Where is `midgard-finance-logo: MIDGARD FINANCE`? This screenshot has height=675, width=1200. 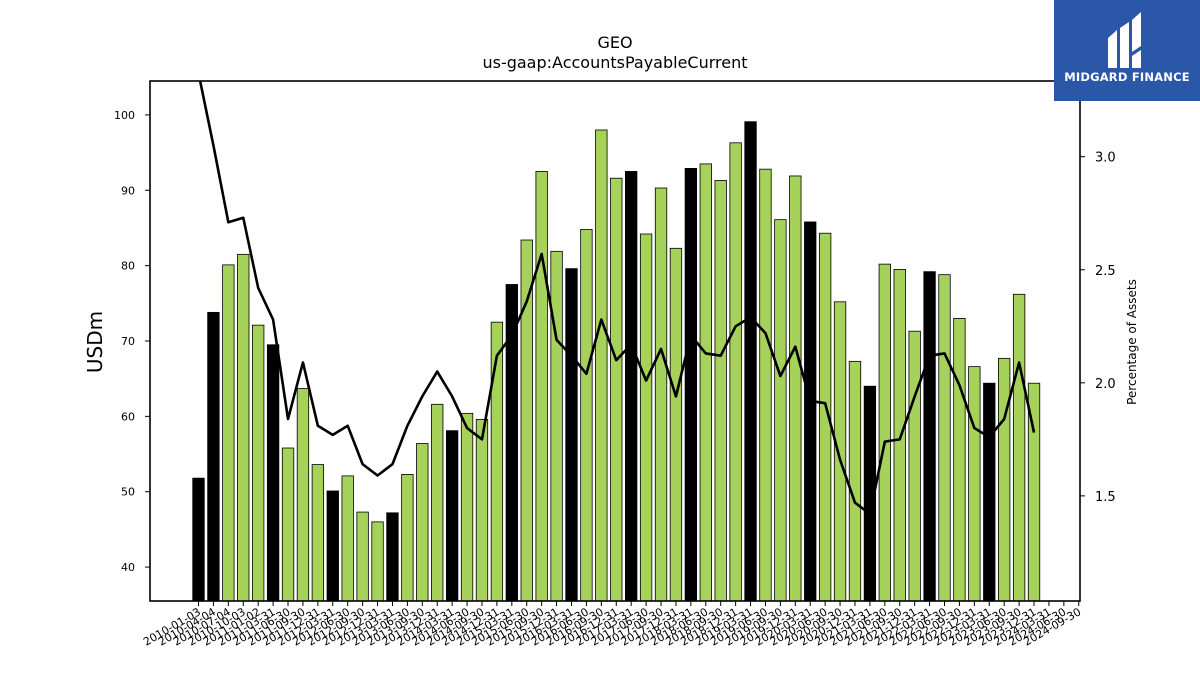 midgard-finance-logo: MIDGARD FINANCE is located at coordinates (1127, 50).